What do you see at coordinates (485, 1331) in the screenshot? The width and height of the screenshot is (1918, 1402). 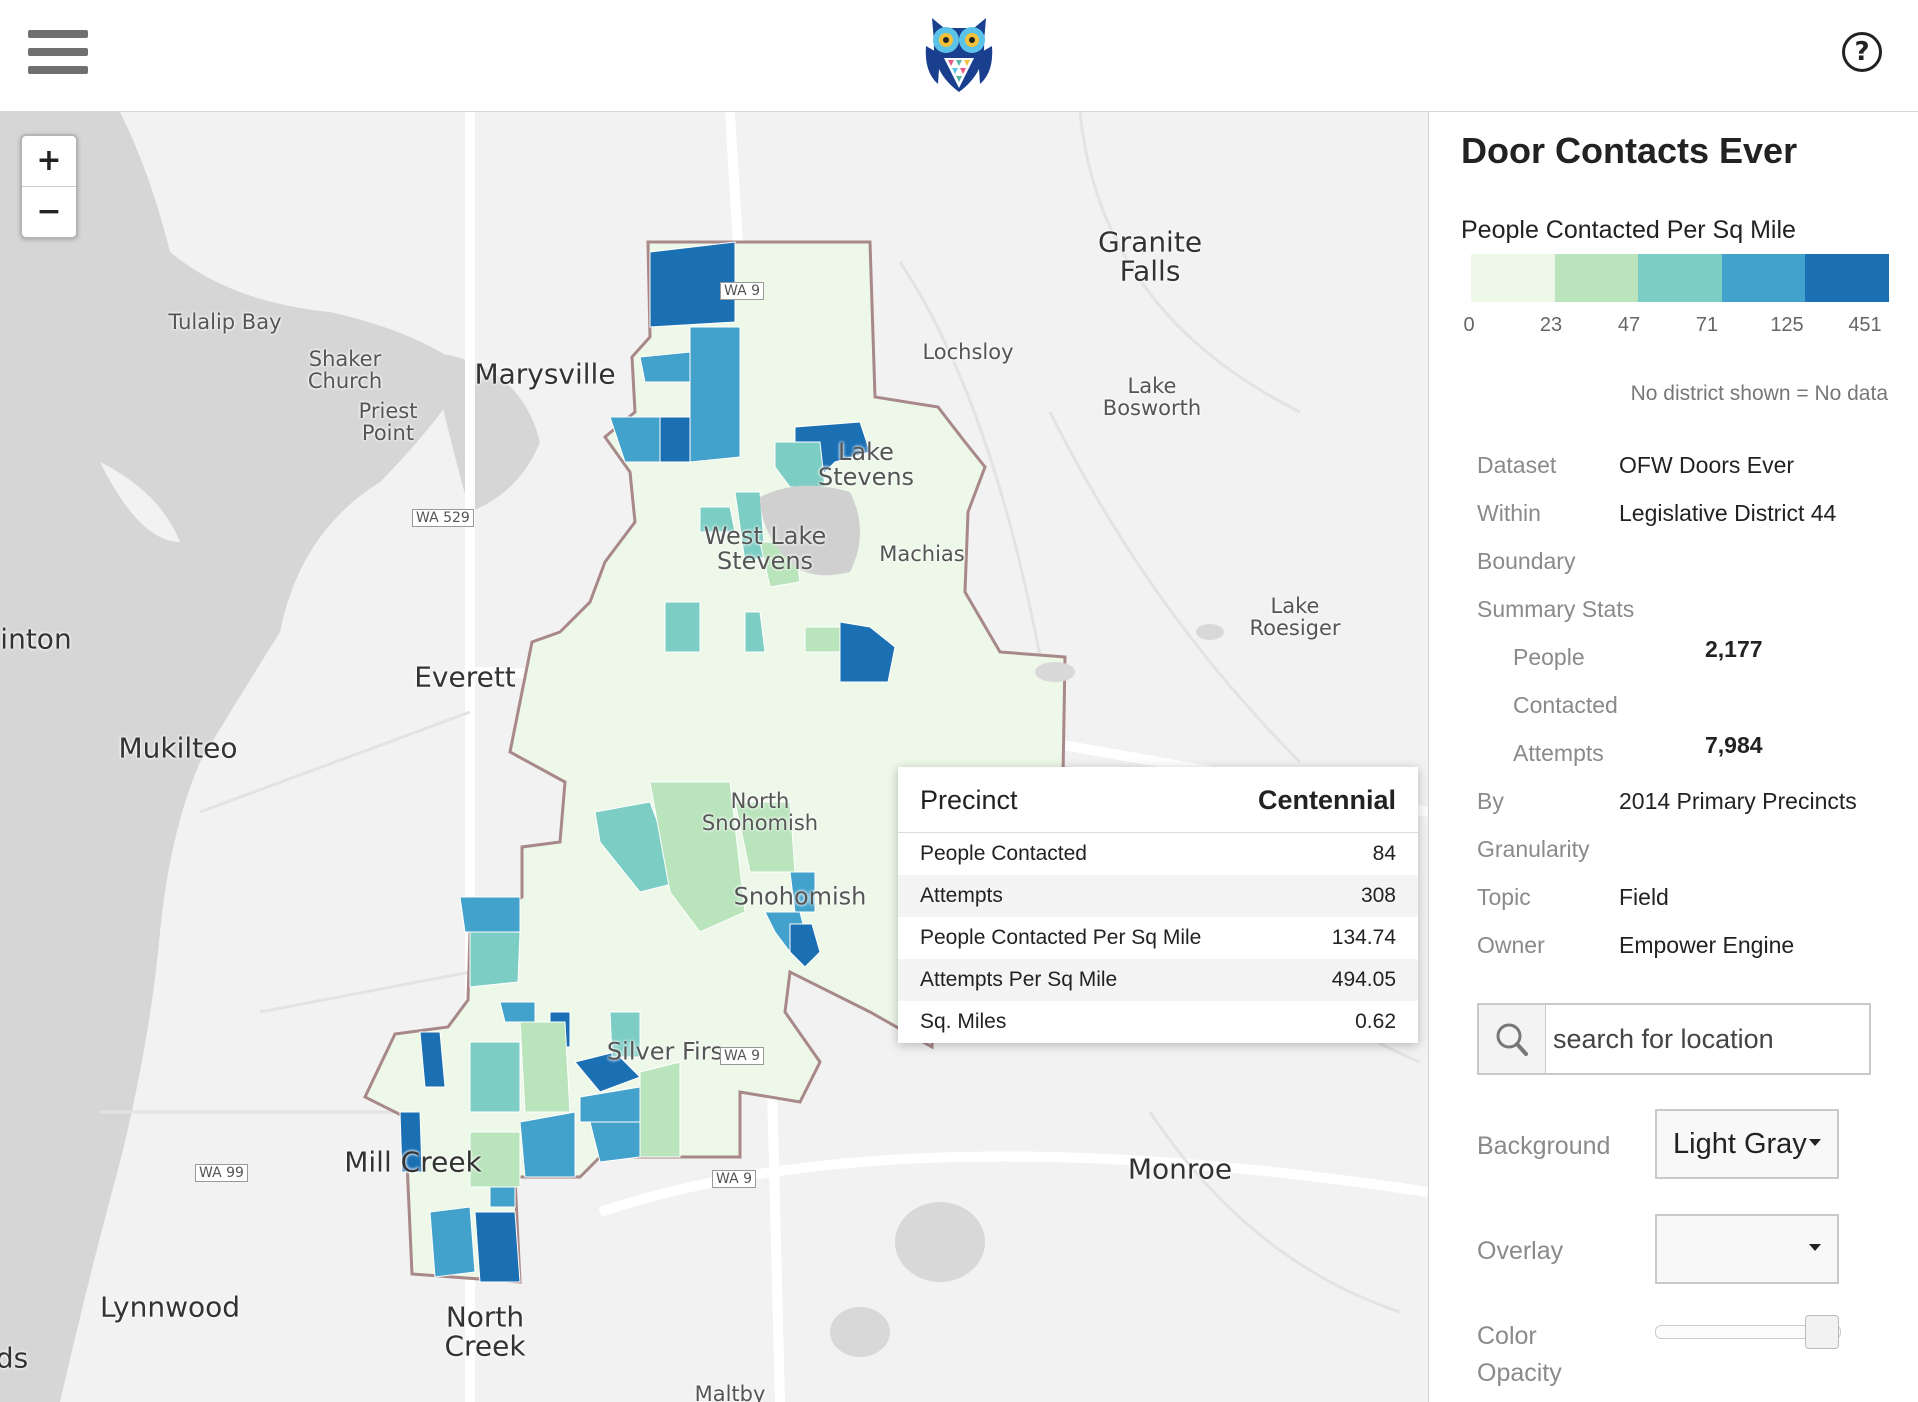 I see `place-label: North Creek` at bounding box center [485, 1331].